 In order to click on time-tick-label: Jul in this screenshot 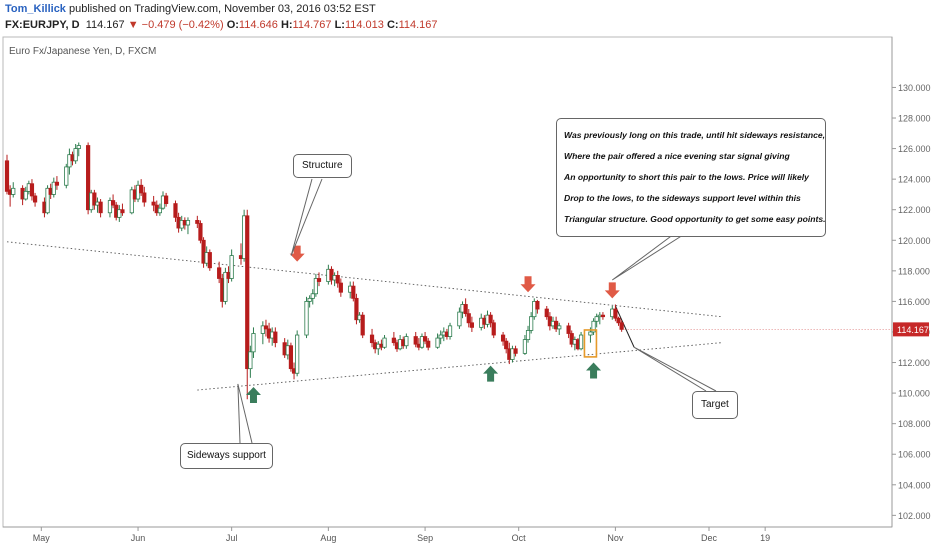, I will do `click(232, 538)`.